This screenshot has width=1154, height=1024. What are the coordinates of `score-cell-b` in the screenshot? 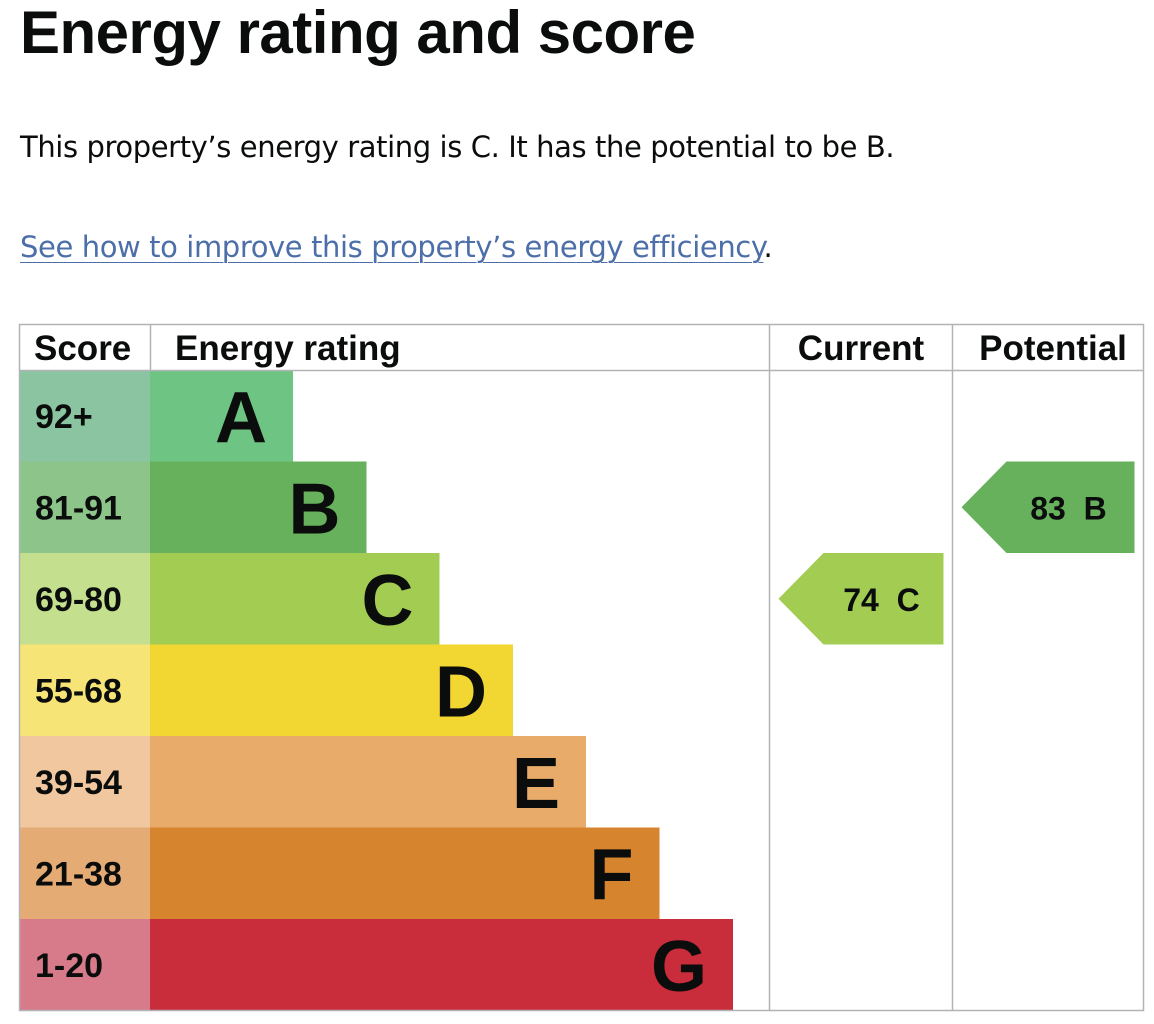 It's located at (84, 507).